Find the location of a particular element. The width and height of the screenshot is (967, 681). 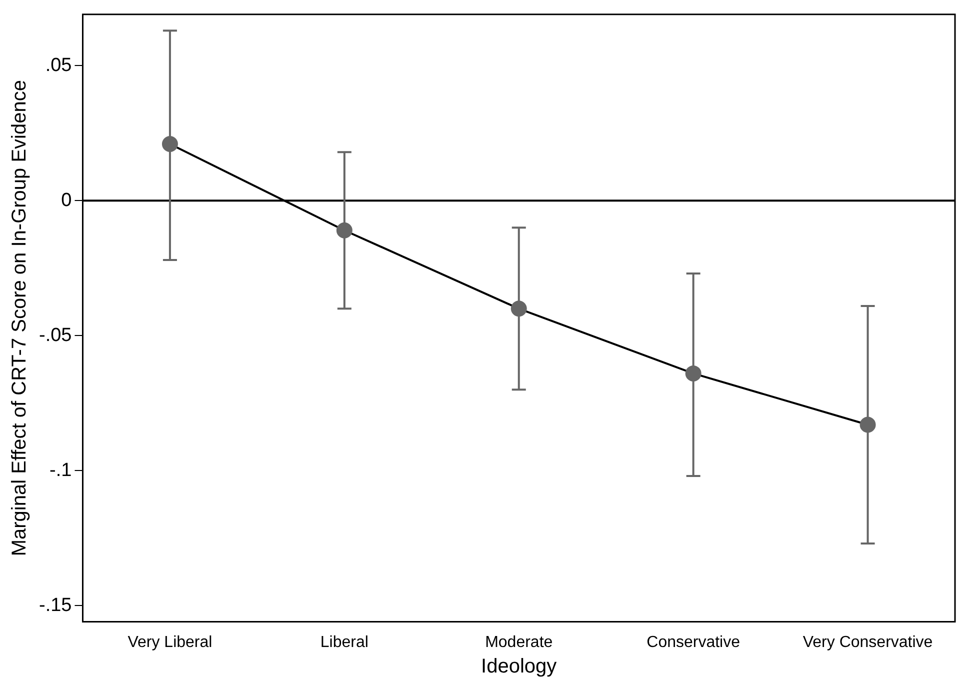

x-tick-label: Very Liberal is located at coordinates (170, 642).